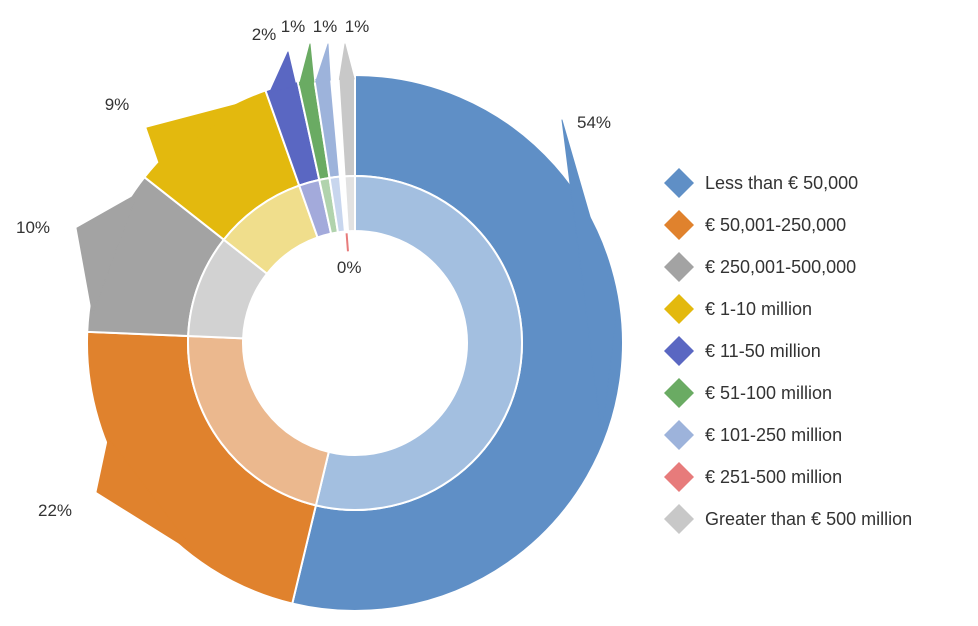 Image resolution: width=978 pixels, height=626 pixels. I want to click on pct-label-3: 9%, so click(117, 104).